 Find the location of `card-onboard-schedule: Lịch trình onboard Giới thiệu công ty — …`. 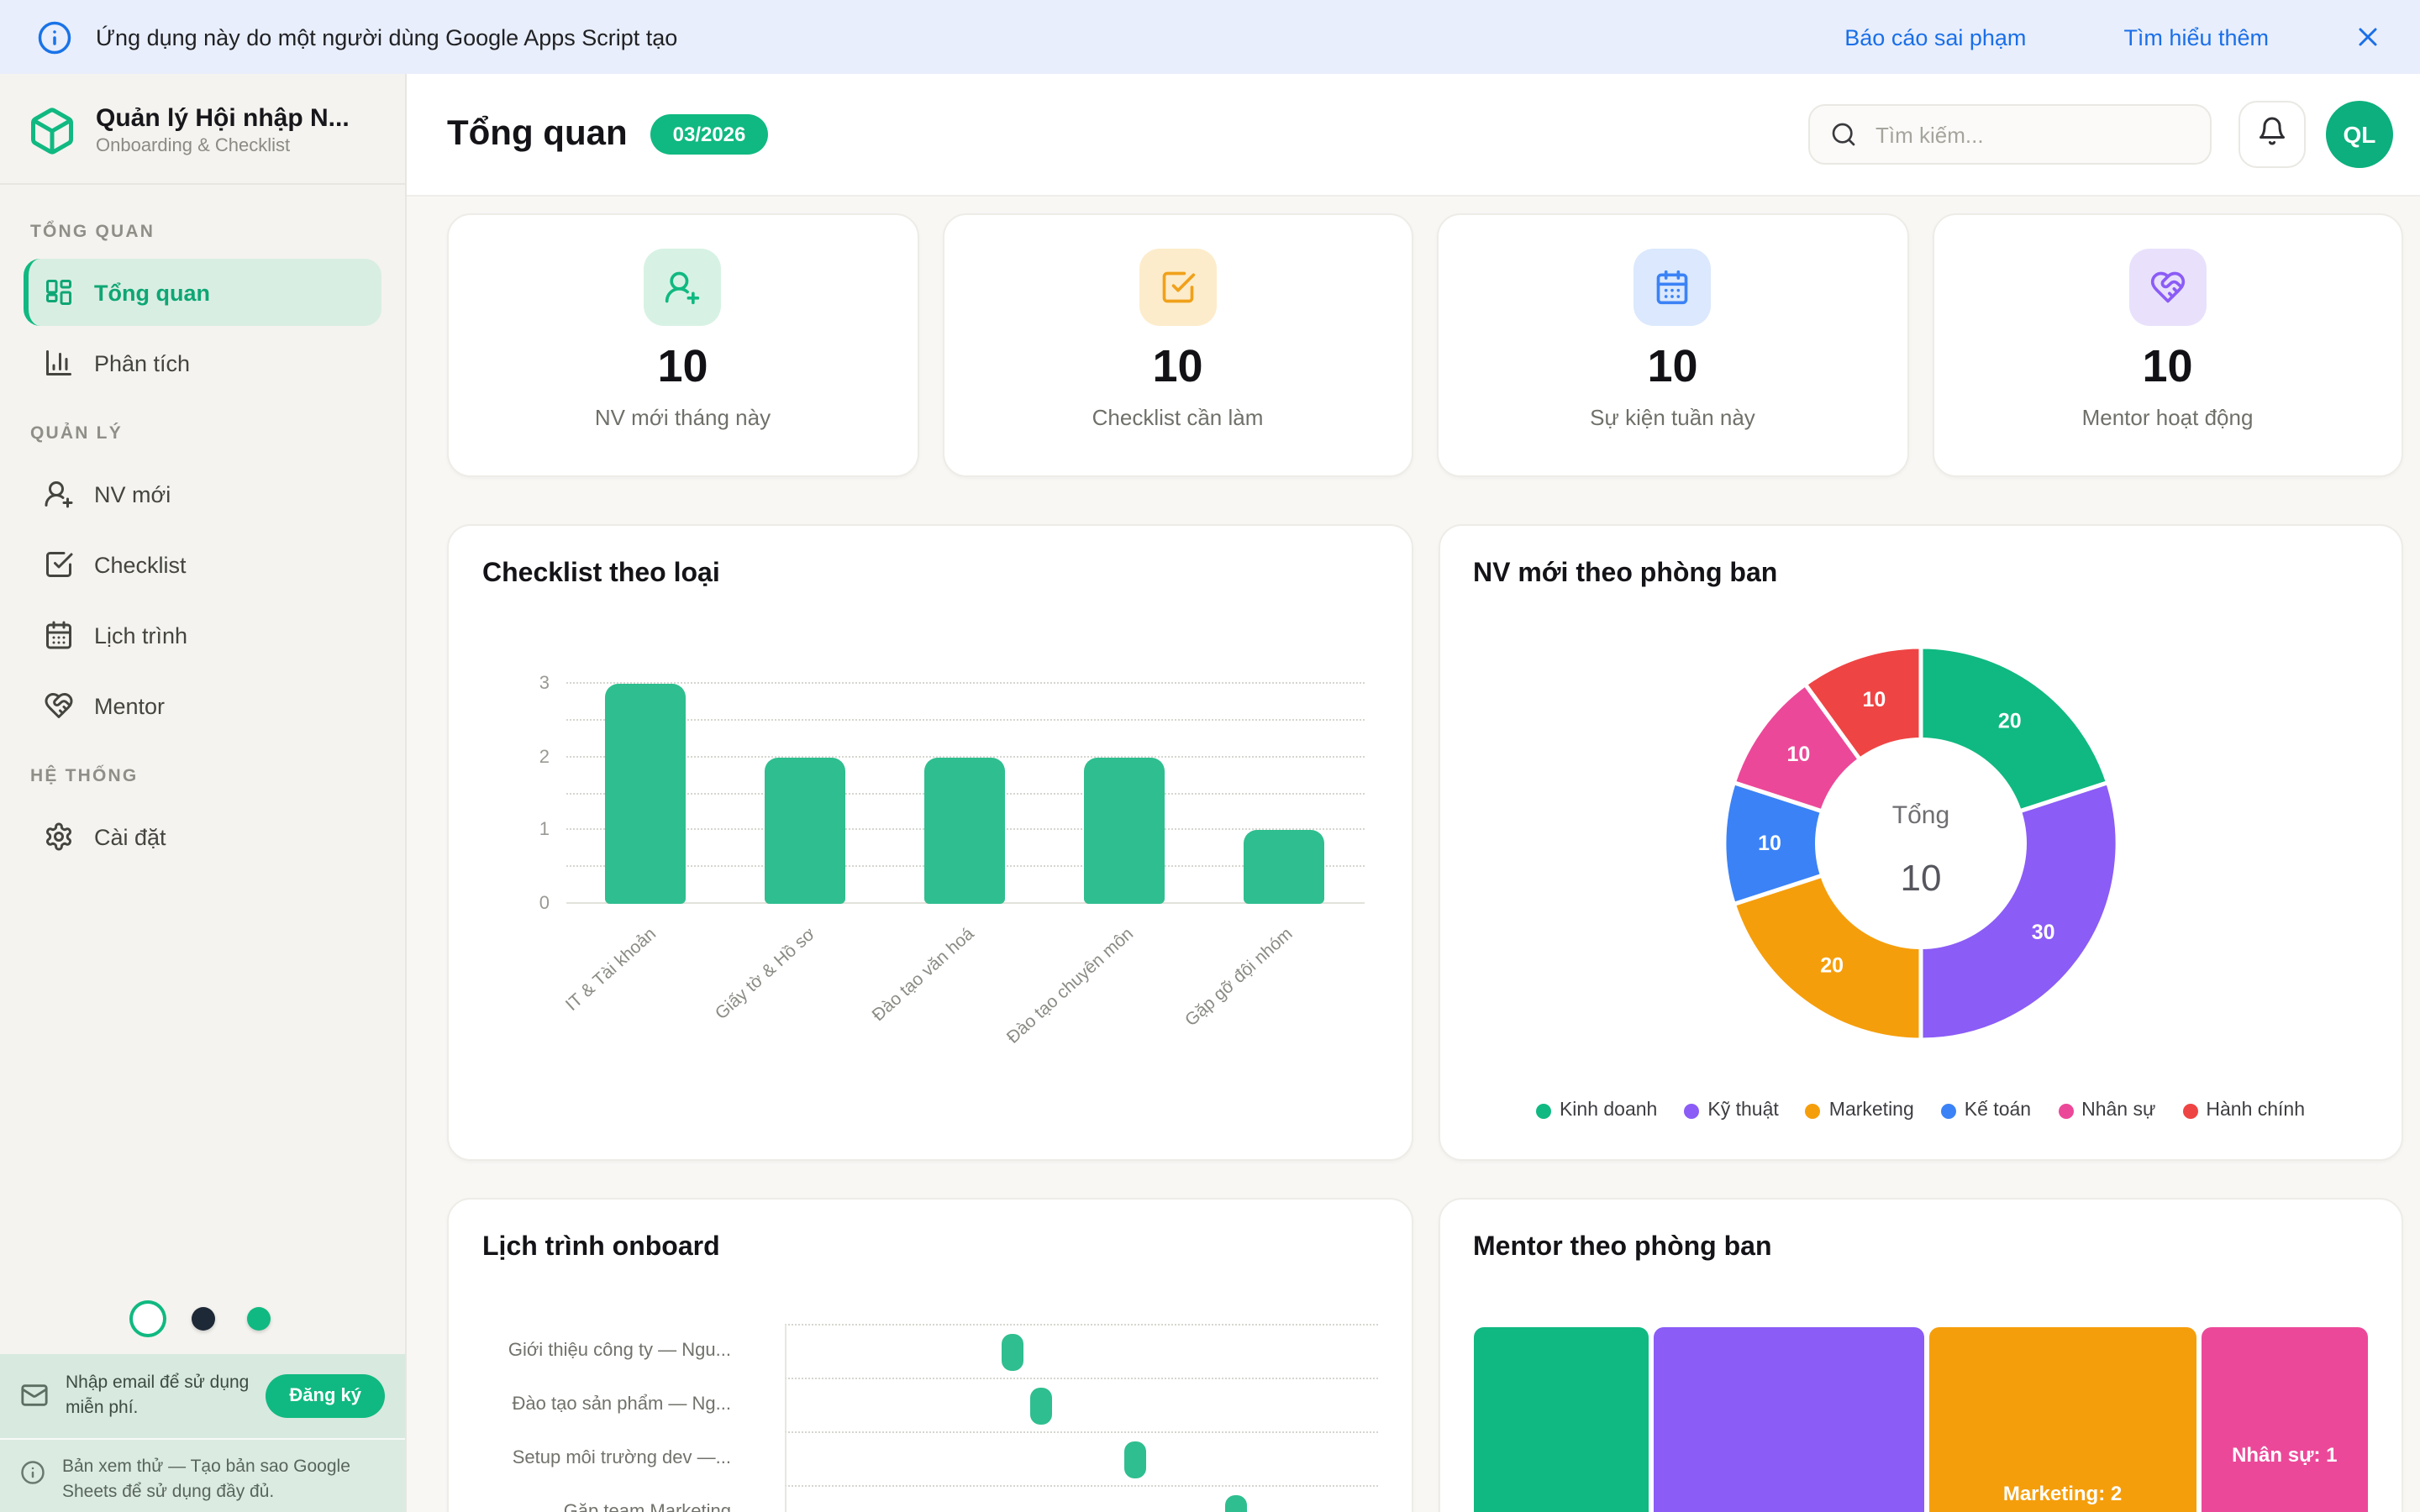

card-onboard-schedule: Lịch trình onboard Giới thiệu công ty — … is located at coordinates (930, 1355).